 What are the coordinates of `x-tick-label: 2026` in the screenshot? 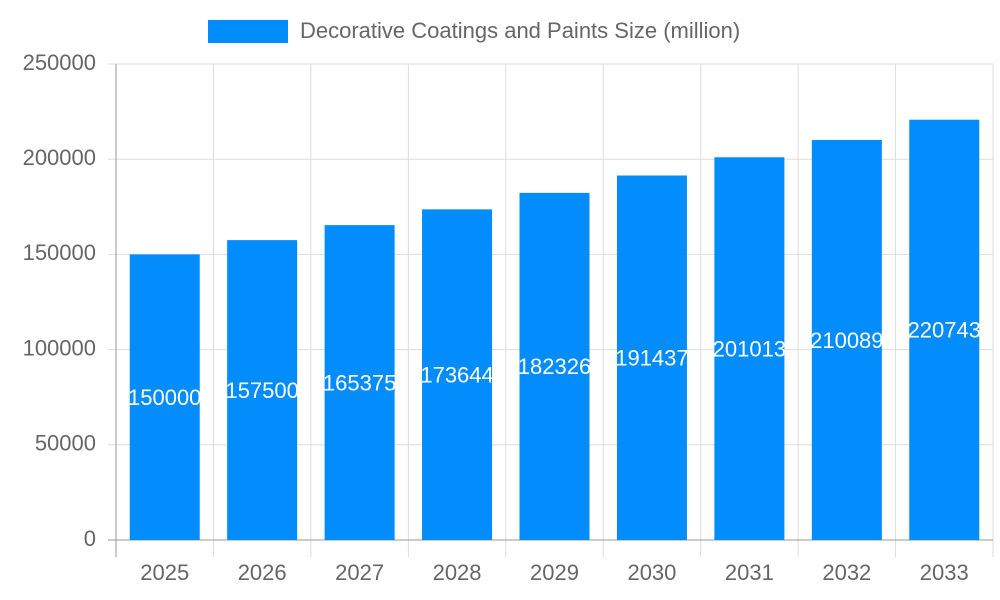 It's located at (262, 572).